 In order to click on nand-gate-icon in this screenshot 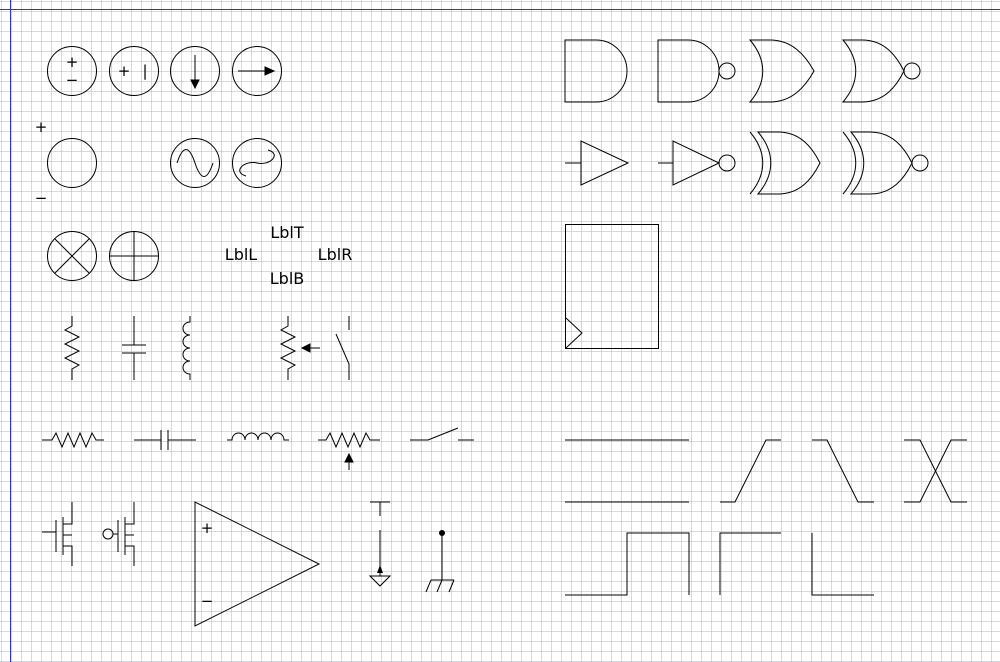, I will do `click(696, 71)`.